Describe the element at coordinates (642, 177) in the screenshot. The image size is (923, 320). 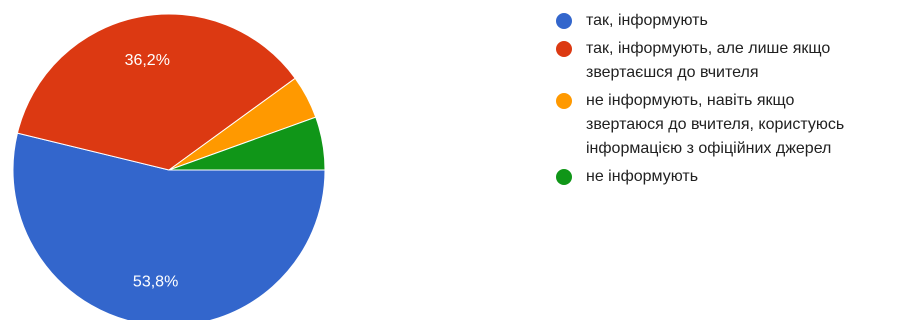
I see `legend-label-3: не інформують` at that location.